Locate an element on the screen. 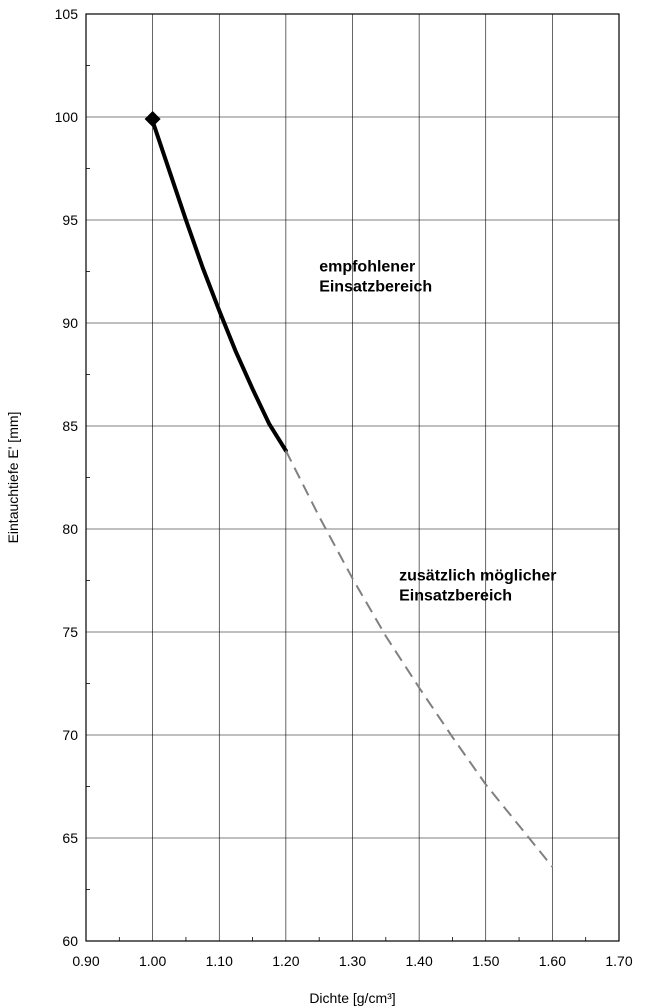 The image size is (652, 1008). data-point-marker is located at coordinates (152, 119).